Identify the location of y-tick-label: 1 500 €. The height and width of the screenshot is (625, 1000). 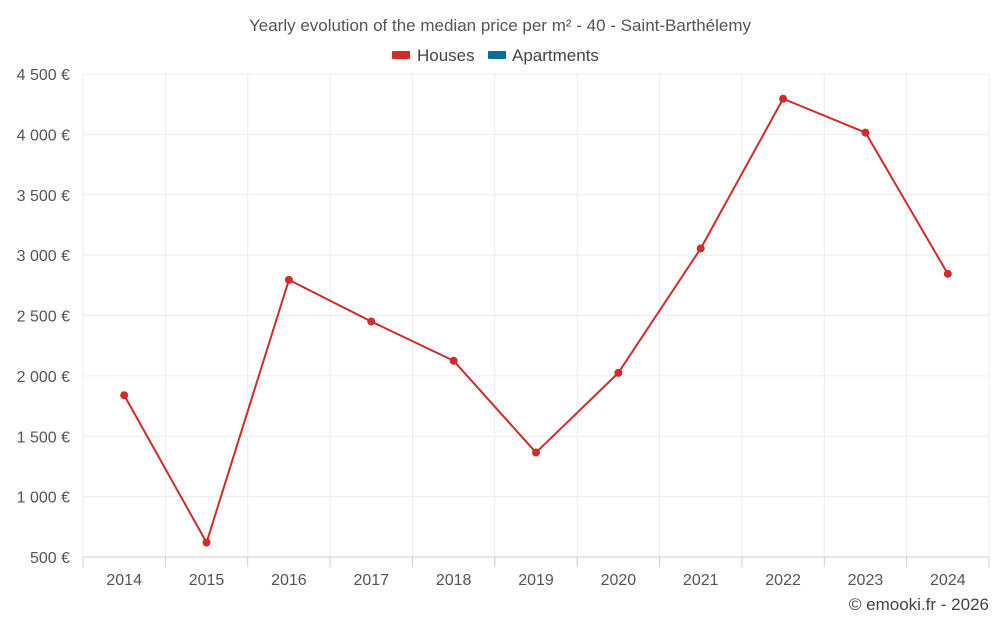
(43, 437).